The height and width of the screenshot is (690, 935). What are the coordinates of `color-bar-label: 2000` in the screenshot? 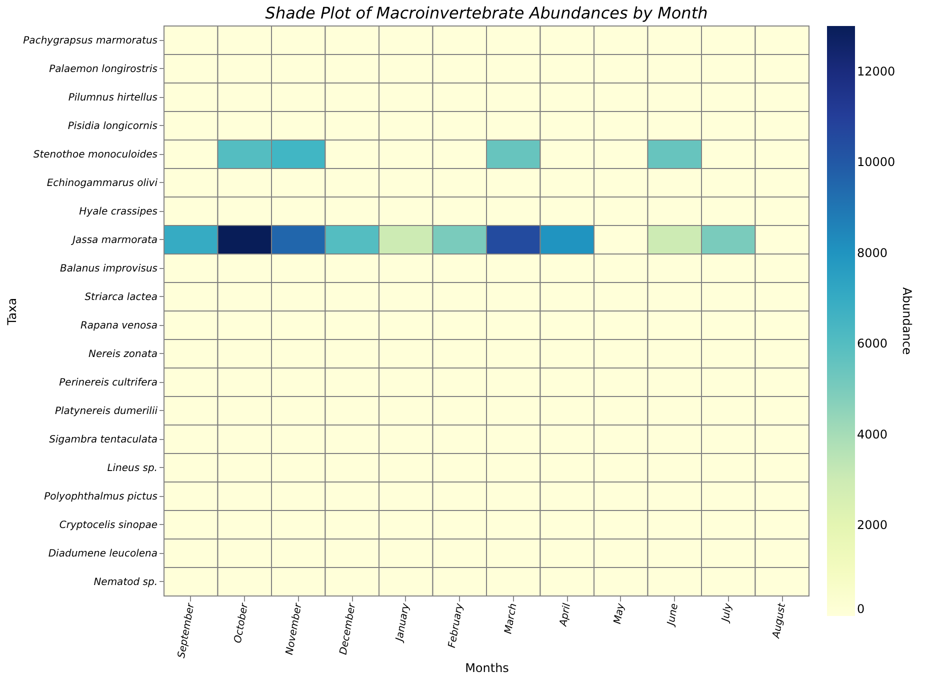 It's located at (872, 525).